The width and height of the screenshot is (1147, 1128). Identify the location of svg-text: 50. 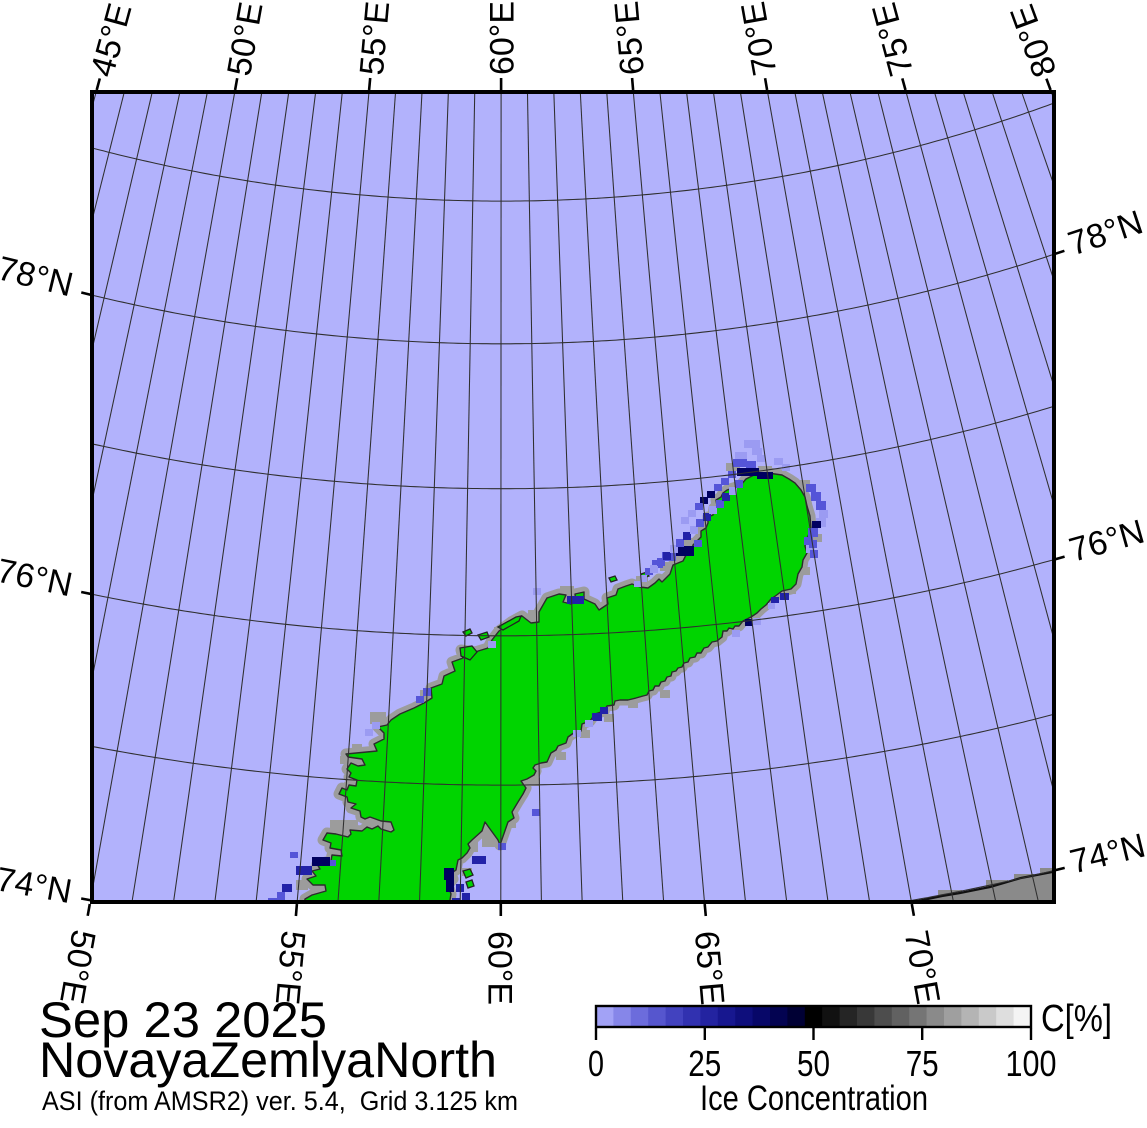
(813, 1063).